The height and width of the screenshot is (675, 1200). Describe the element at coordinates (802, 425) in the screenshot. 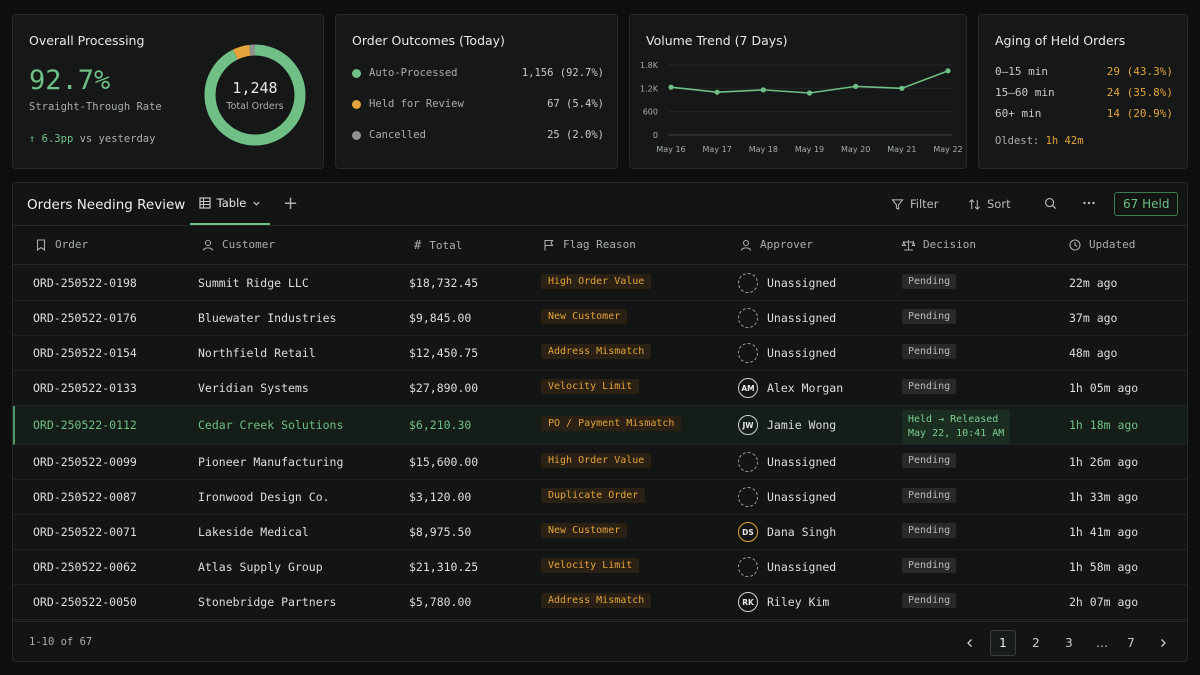

I see `approver-name: Jamie Wong` at that location.